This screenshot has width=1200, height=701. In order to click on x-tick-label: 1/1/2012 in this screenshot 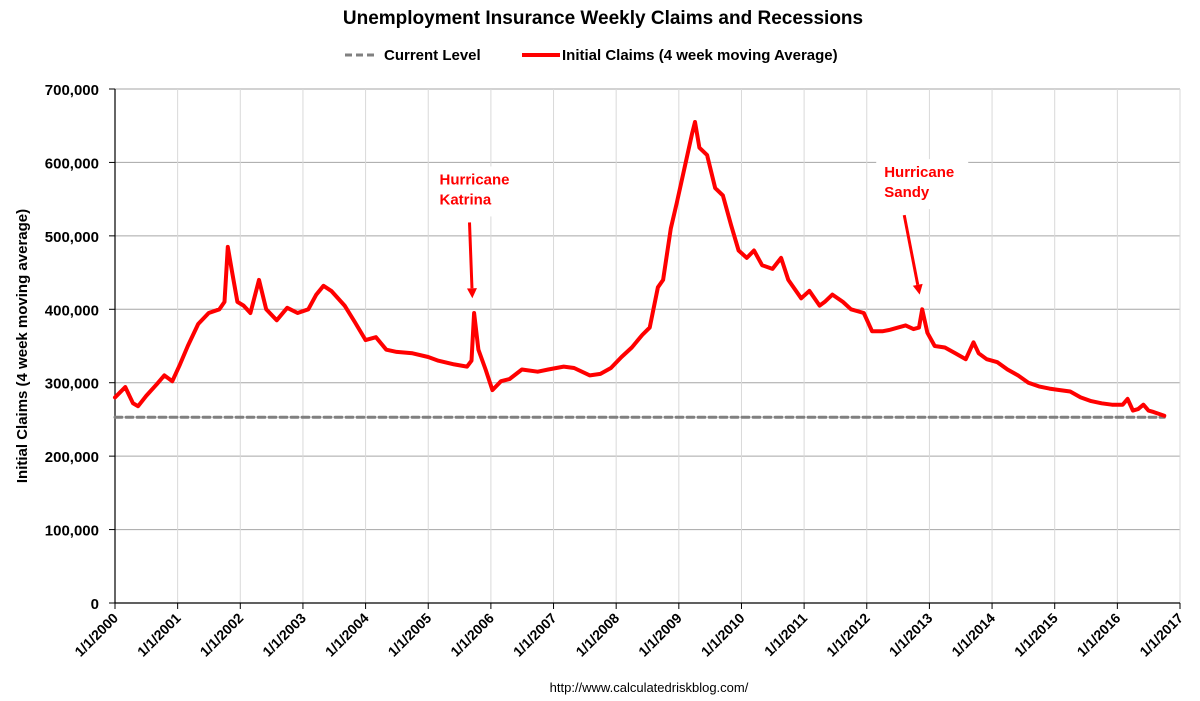, I will do `click(848, 635)`.